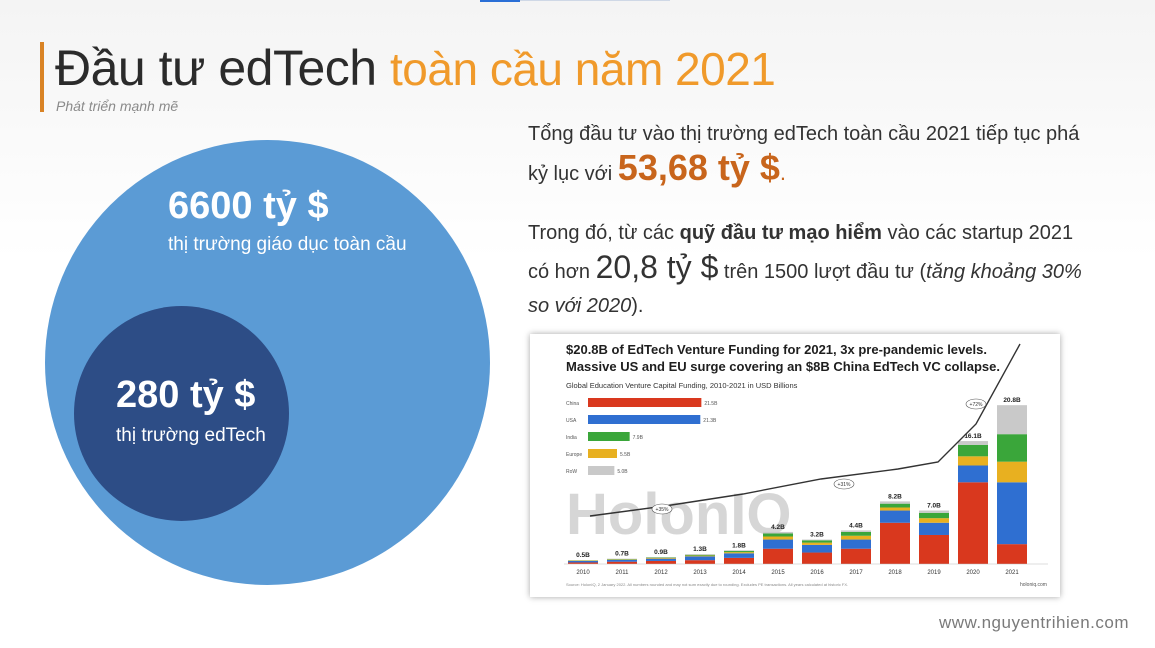  Describe the element at coordinates (604, 233) in the screenshot. I see `p2-text-a: Trong đó, từ các` at that location.